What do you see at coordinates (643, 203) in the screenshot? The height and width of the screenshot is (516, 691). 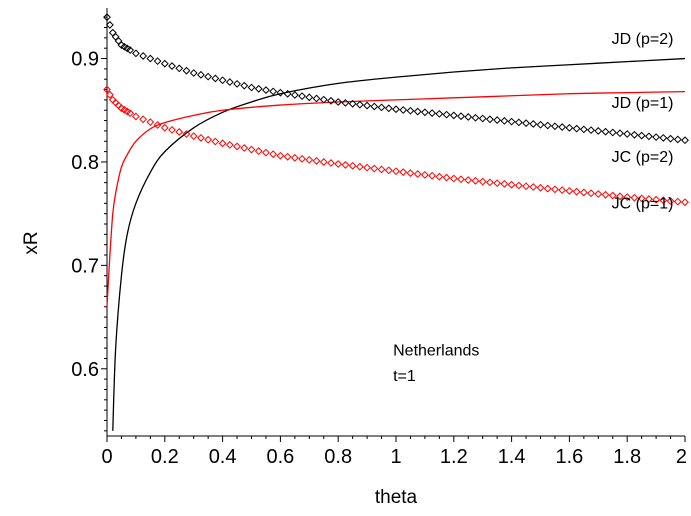 I see `curve-label: JC (p=1)` at bounding box center [643, 203].